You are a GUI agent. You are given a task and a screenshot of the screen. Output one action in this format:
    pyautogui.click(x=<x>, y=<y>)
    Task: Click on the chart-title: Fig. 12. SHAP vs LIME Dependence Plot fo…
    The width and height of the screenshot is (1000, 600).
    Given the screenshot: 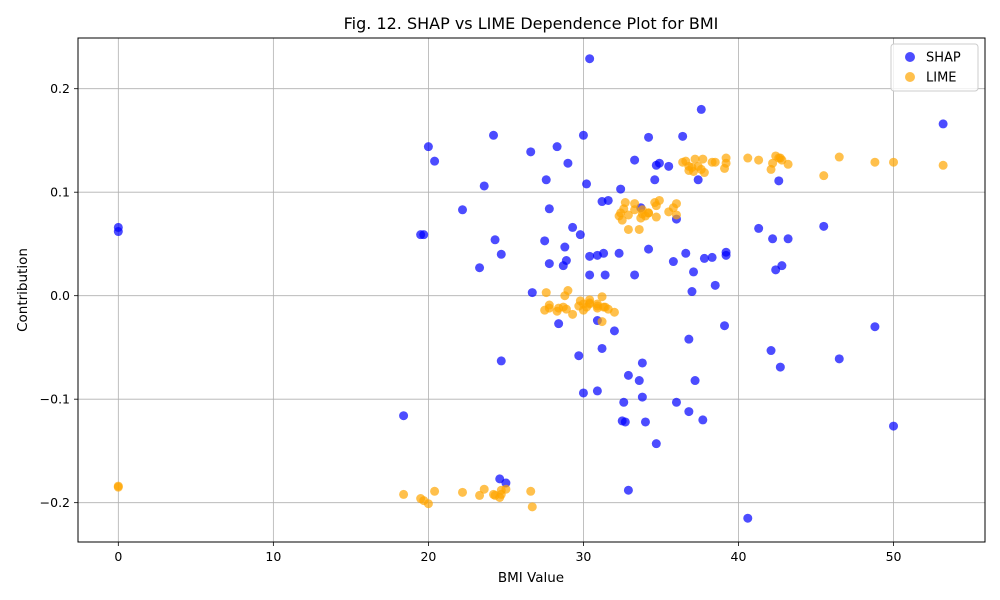 What is the action you would take?
    pyautogui.click(x=531, y=23)
    